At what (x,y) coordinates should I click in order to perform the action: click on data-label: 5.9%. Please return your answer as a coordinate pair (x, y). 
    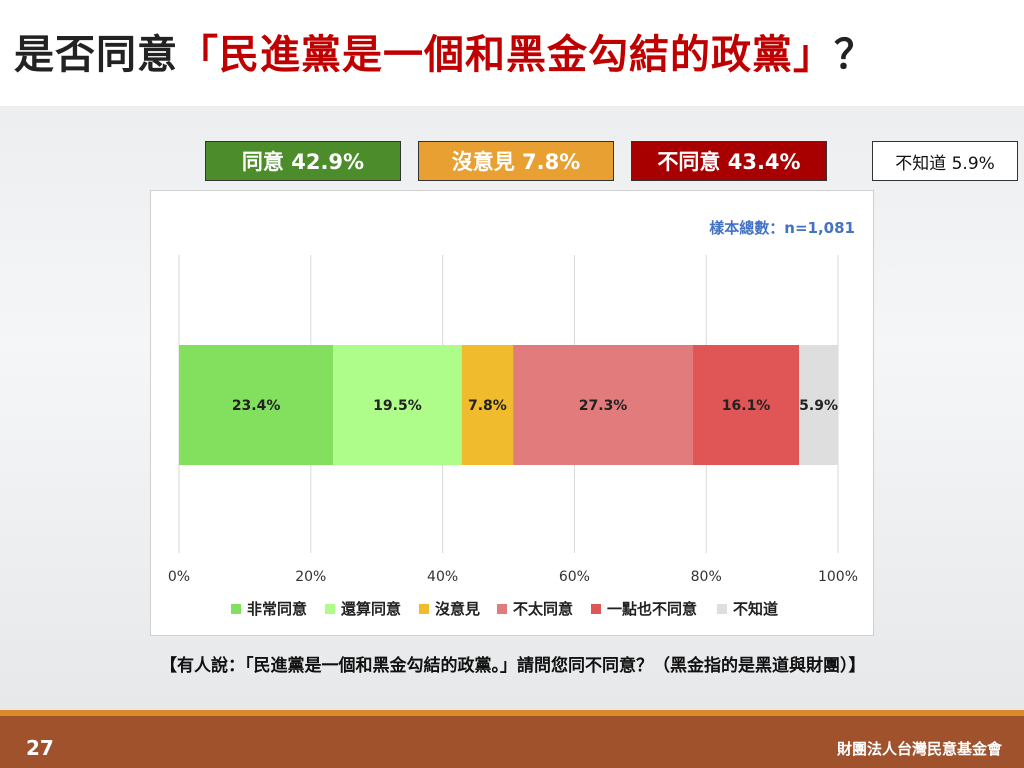
    Looking at the image, I should click on (818, 406).